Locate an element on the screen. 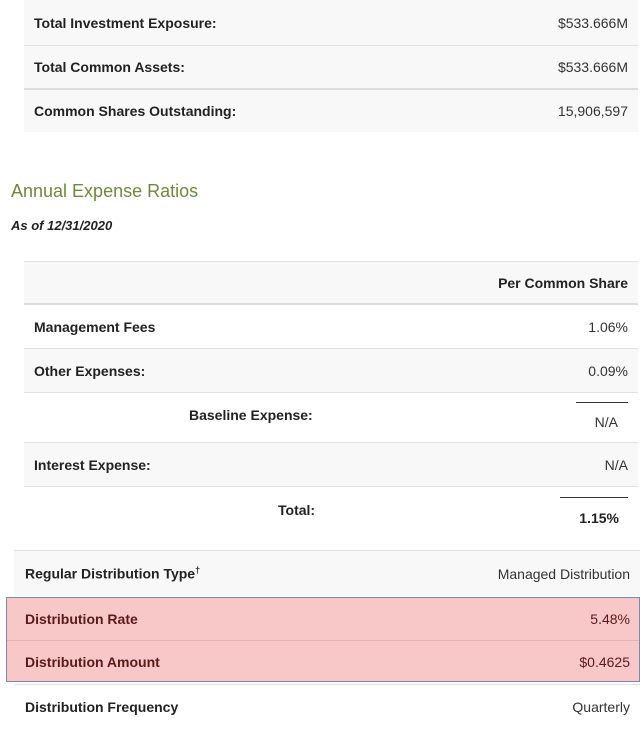  row-label: Total: is located at coordinates (297, 510).